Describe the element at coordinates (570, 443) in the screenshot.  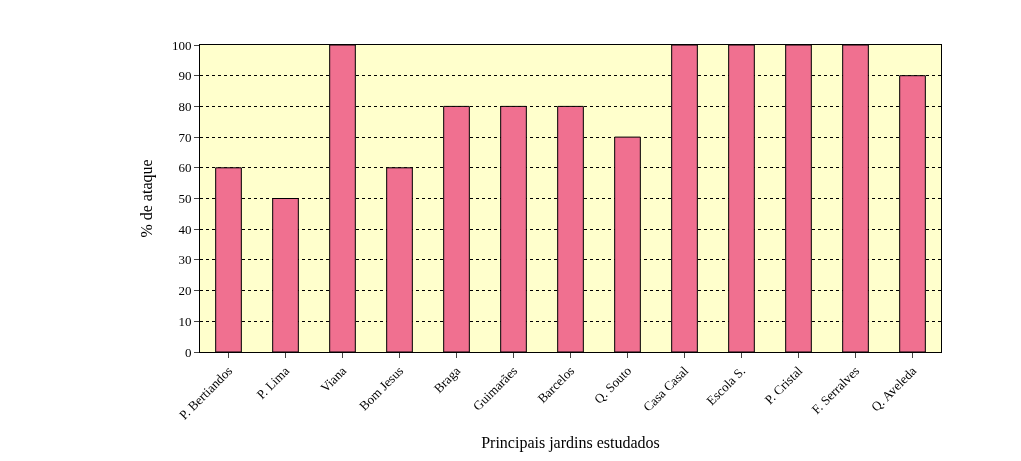
I see `x-axis-title: Principais jardins estudados` at that location.